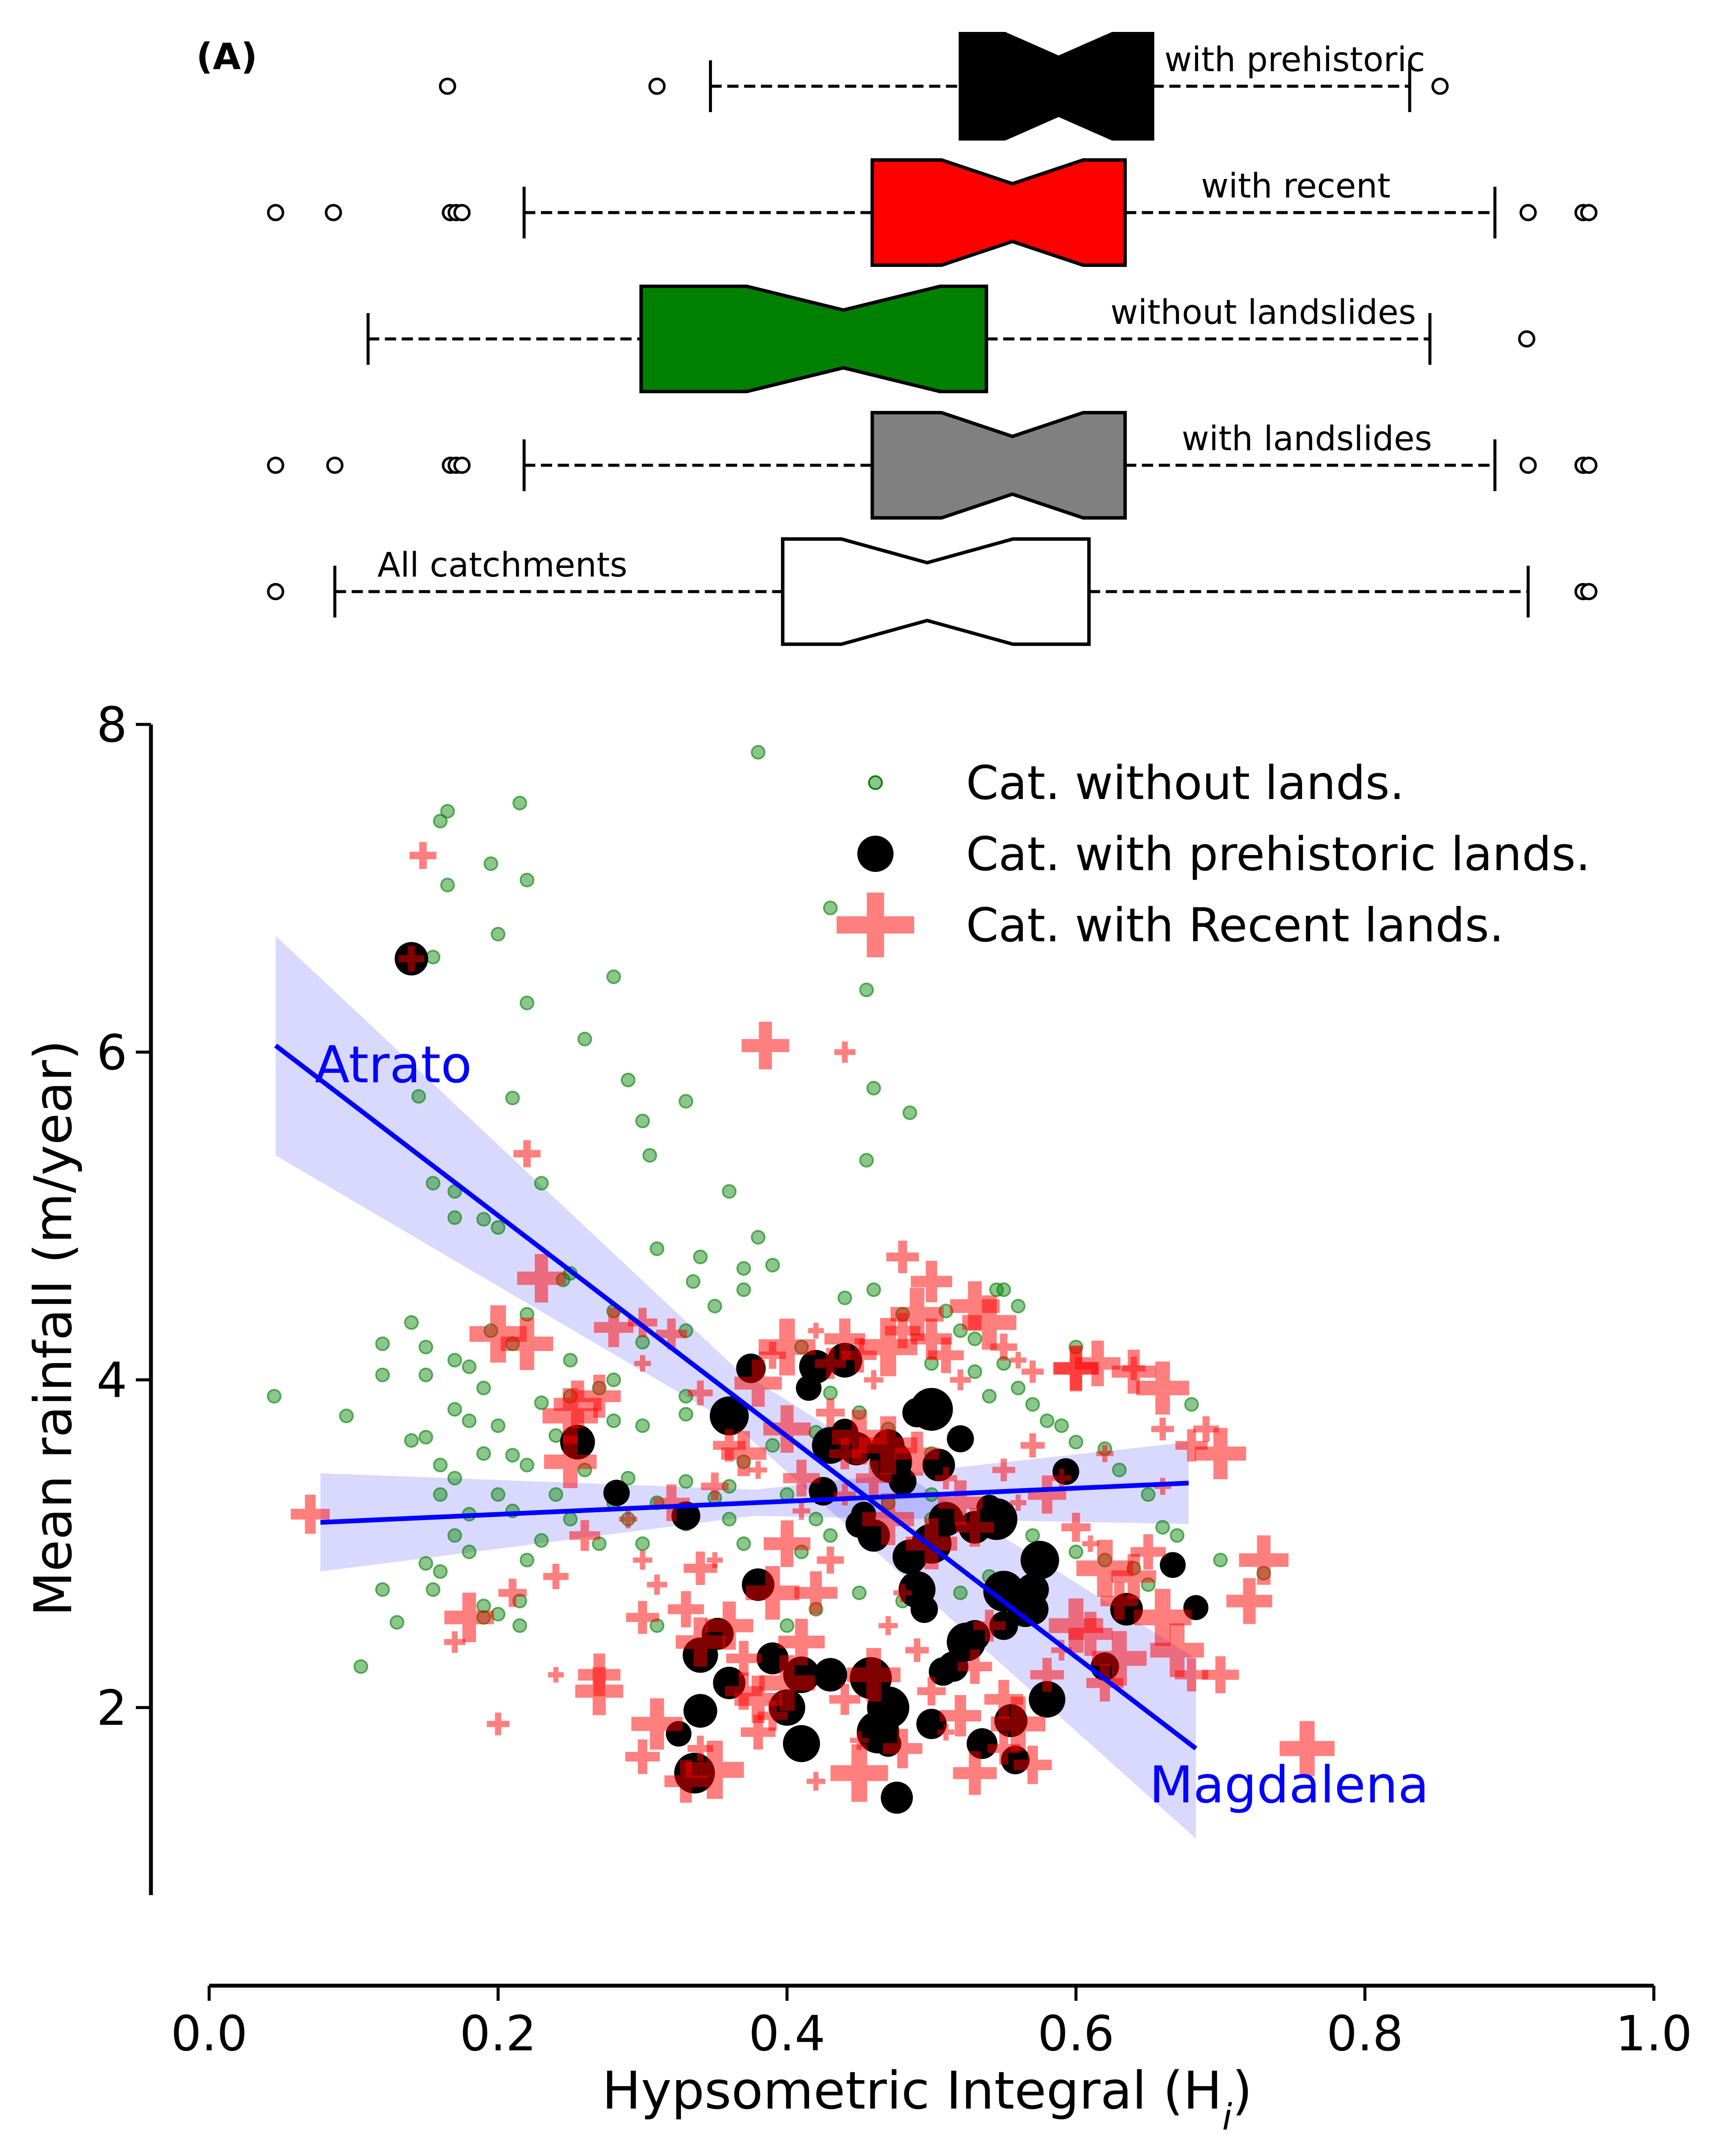 The width and height of the screenshot is (1725, 2156). I want to click on y-tick-label: 8, so click(112, 725).